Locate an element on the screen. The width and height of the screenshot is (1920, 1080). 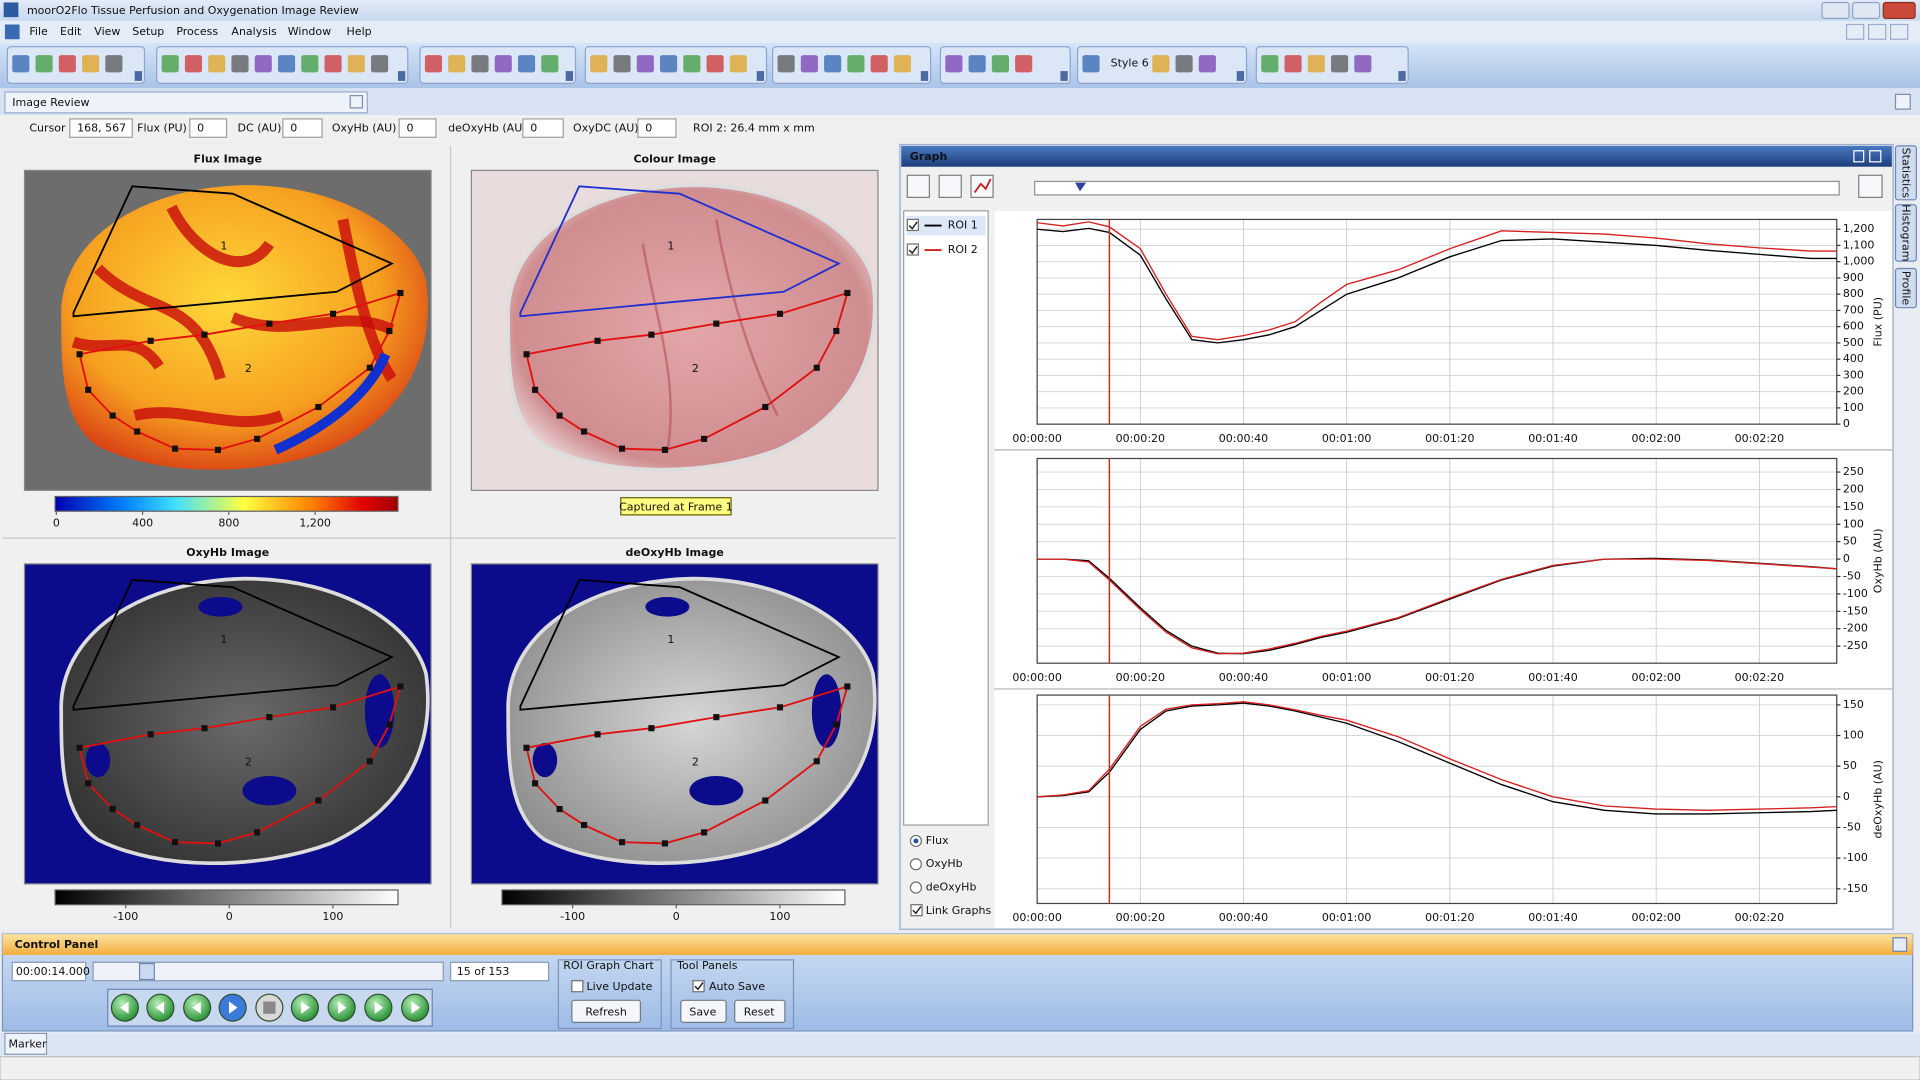
menu-item: File is located at coordinates (38, 31).